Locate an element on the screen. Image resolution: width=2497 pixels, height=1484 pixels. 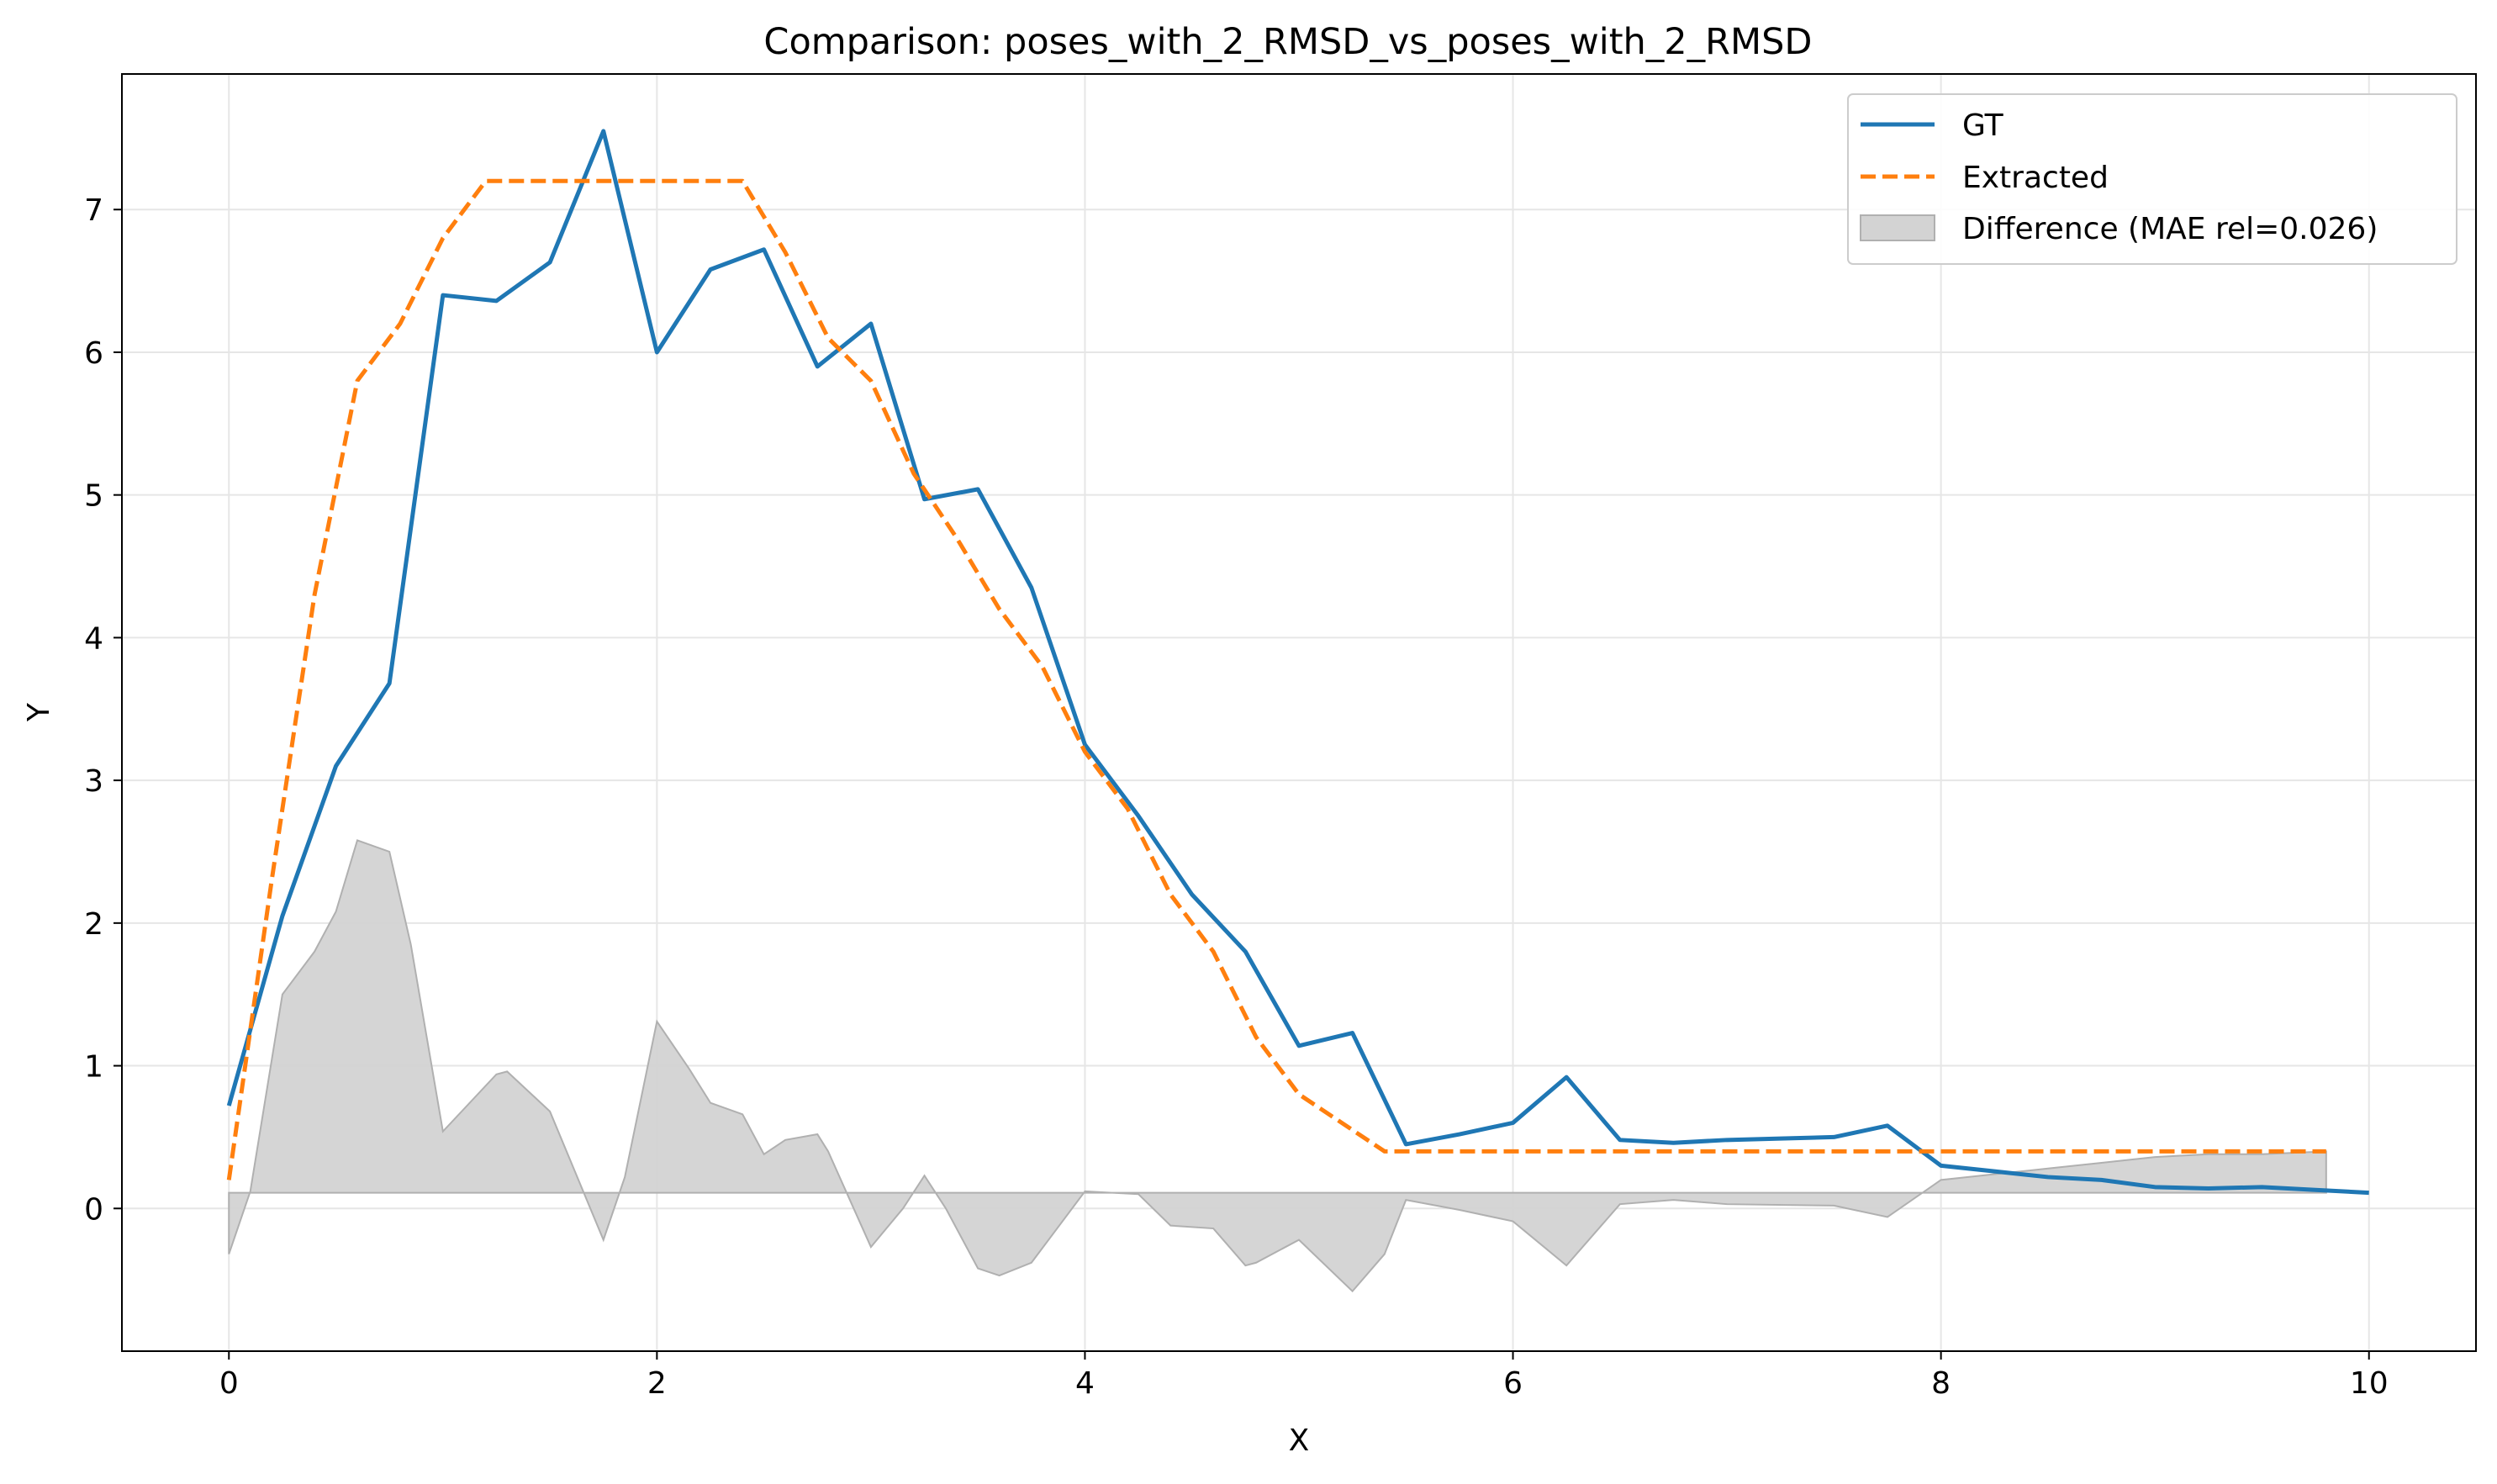
y-tick-label: 1 is located at coordinates (93, 1067).